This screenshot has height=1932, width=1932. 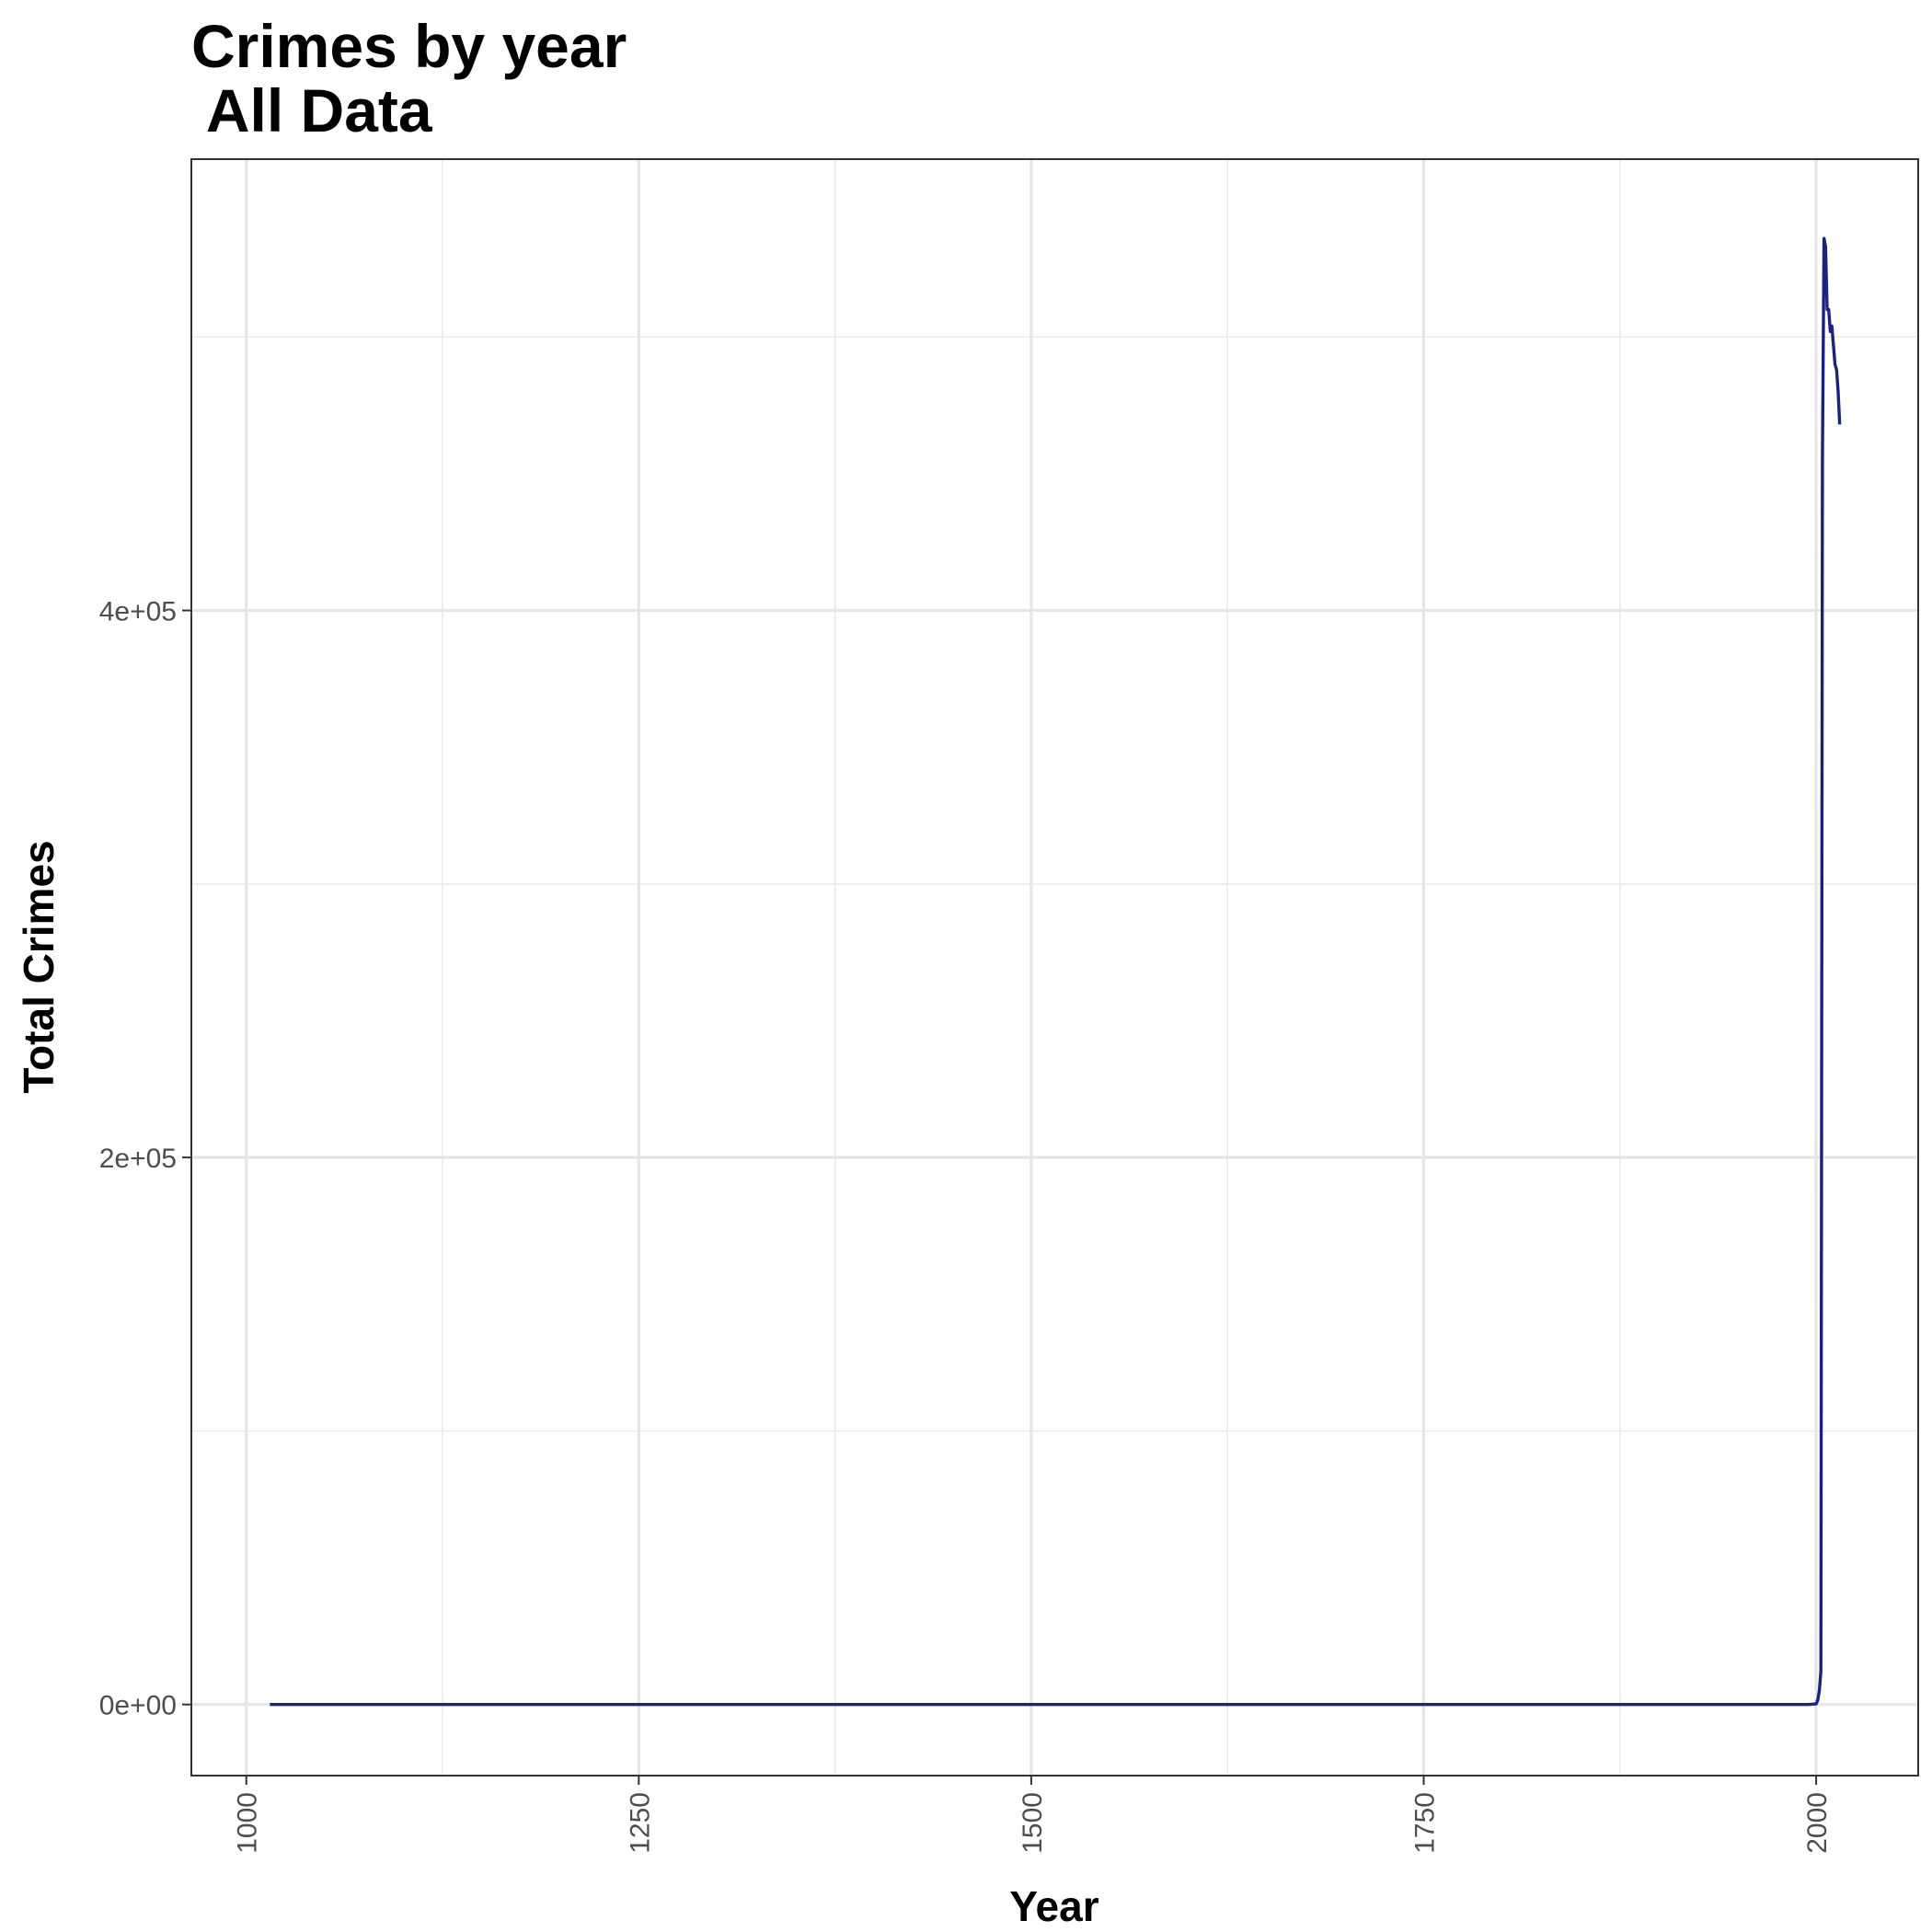 I want to click on y-axis-title: Total Crimes, so click(x=39, y=966).